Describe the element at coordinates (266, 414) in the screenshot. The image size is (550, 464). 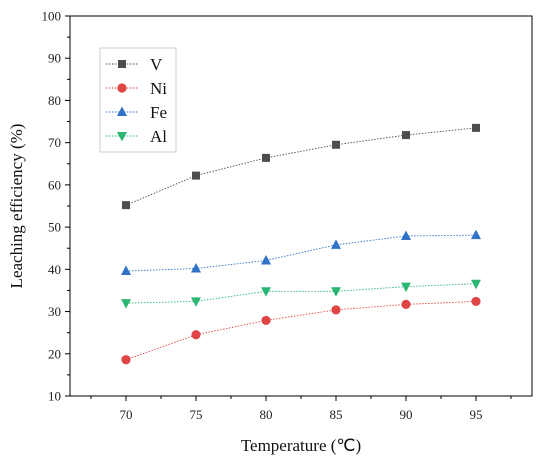
I see `x-tick-label: 80` at that location.